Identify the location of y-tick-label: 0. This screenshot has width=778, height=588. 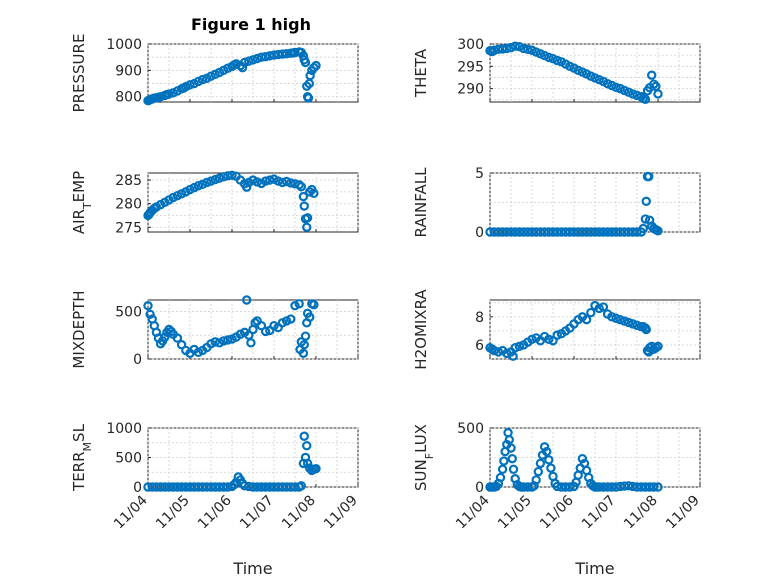
(479, 233).